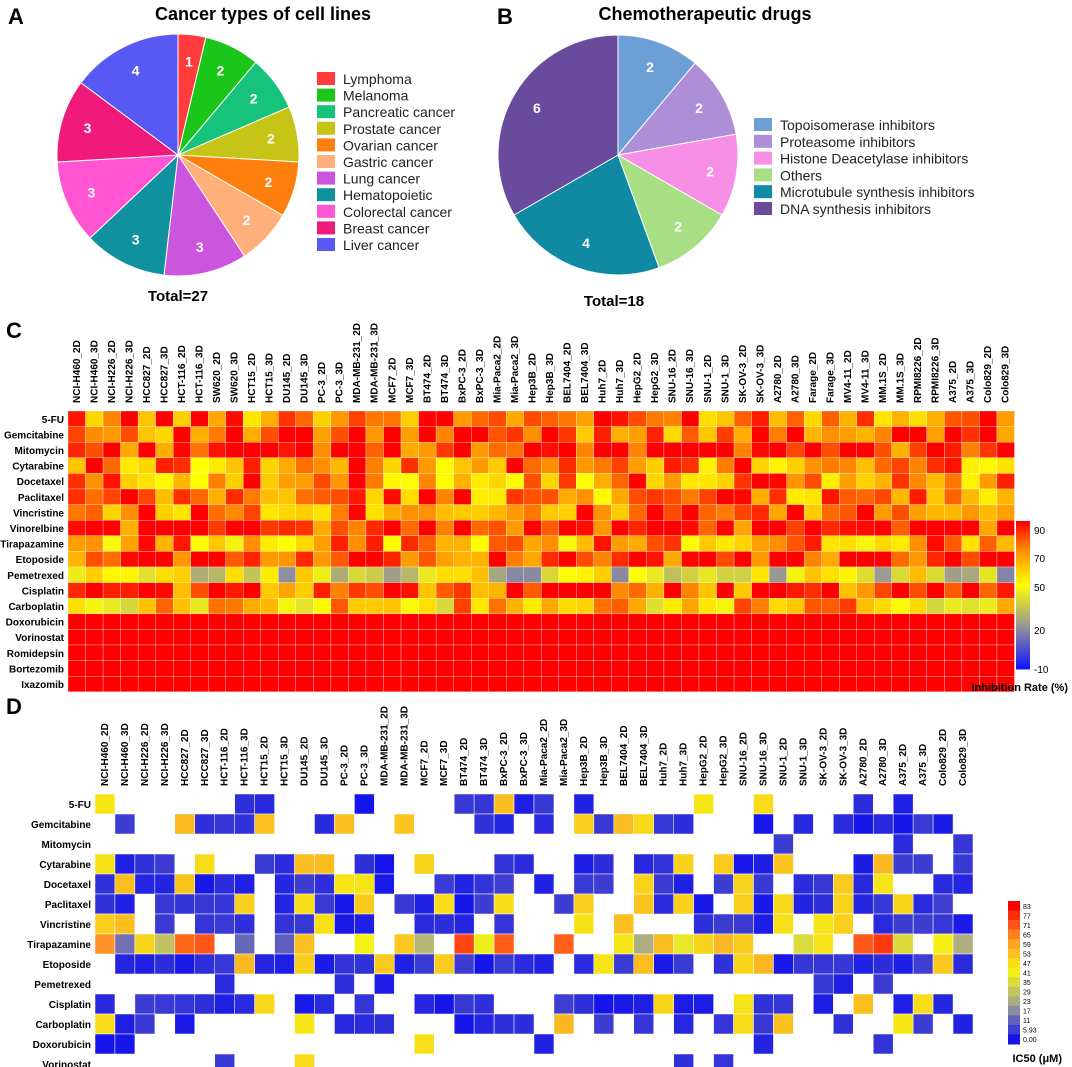 This screenshot has width=1072, height=1067. I want to click on pie-slice-value: 2, so click(699, 108).